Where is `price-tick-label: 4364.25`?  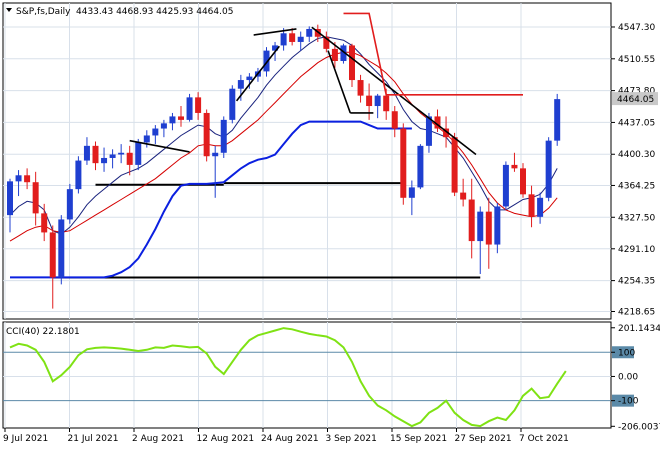 price-tick-label: 4364.25 is located at coordinates (636, 186).